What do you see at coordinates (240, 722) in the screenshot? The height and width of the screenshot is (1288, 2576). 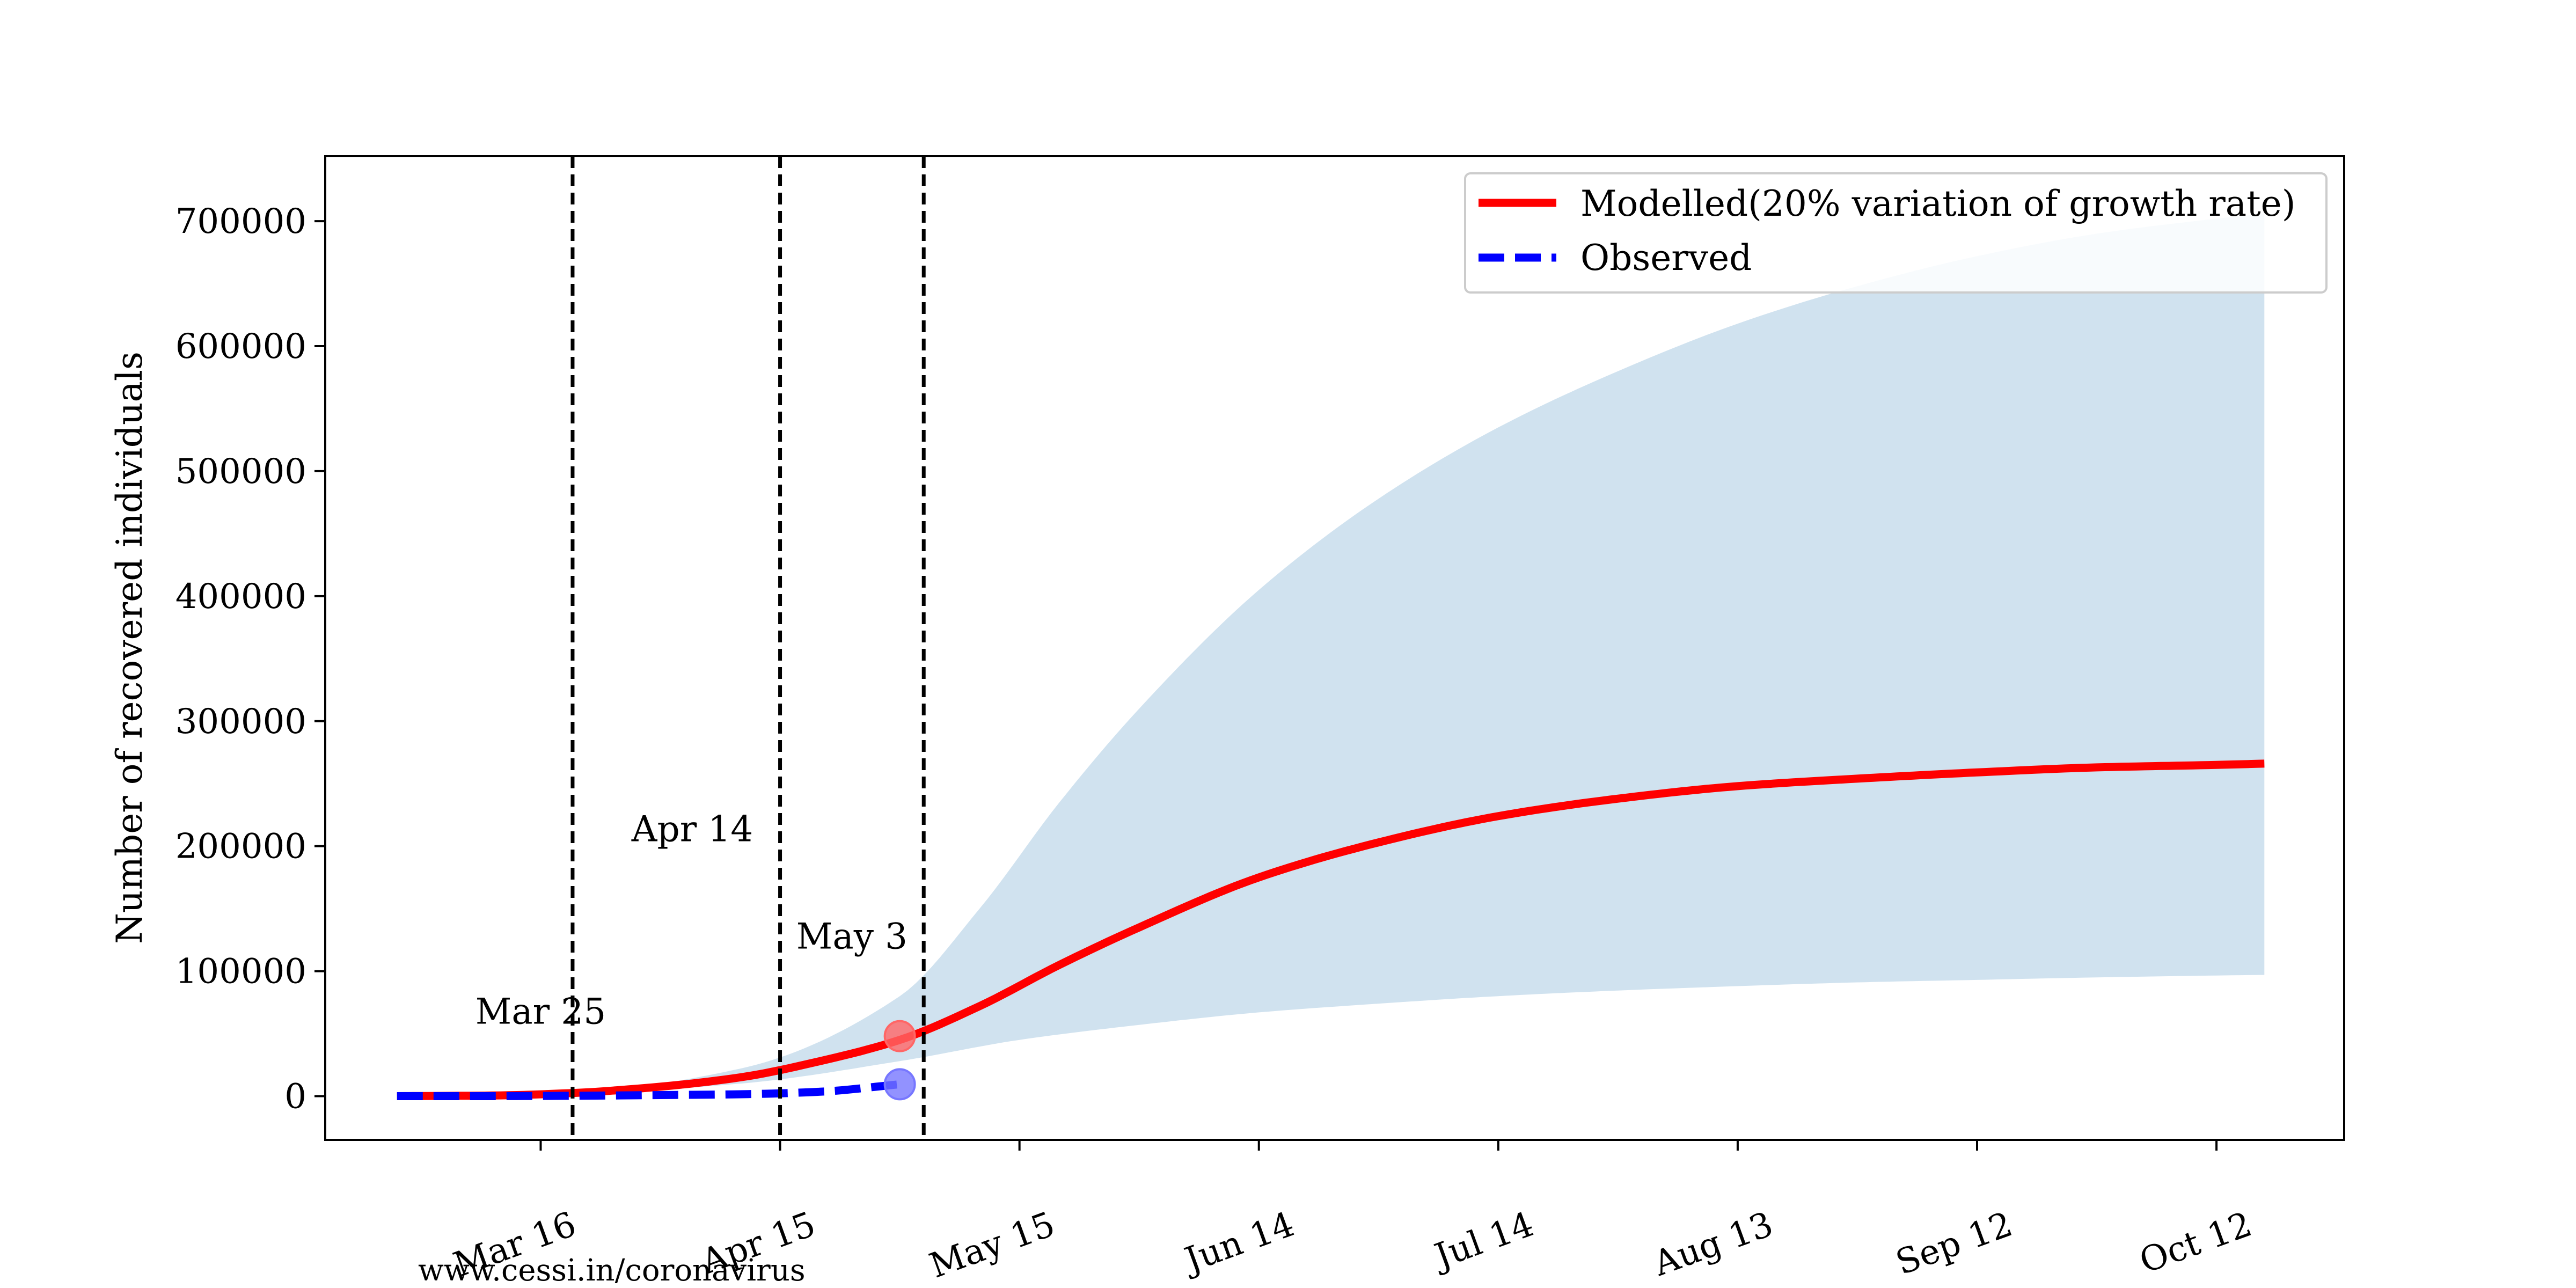 I see `y-tick-label: 300000` at bounding box center [240, 722].